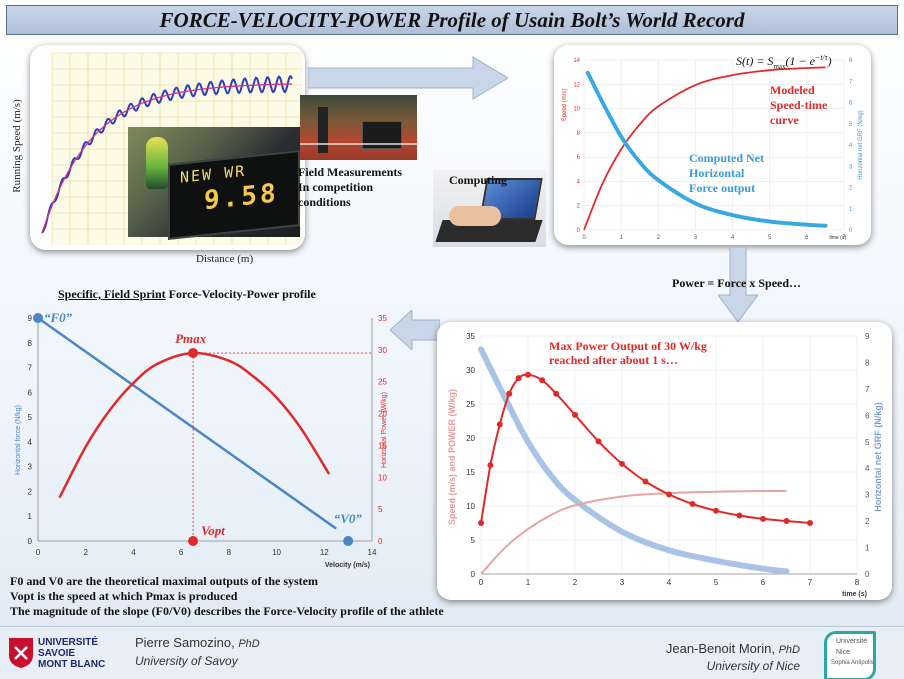 The height and width of the screenshot is (679, 904). What do you see at coordinates (851, 167) in the screenshot?
I see `tr-y-right-tick-label: 3` at bounding box center [851, 167].